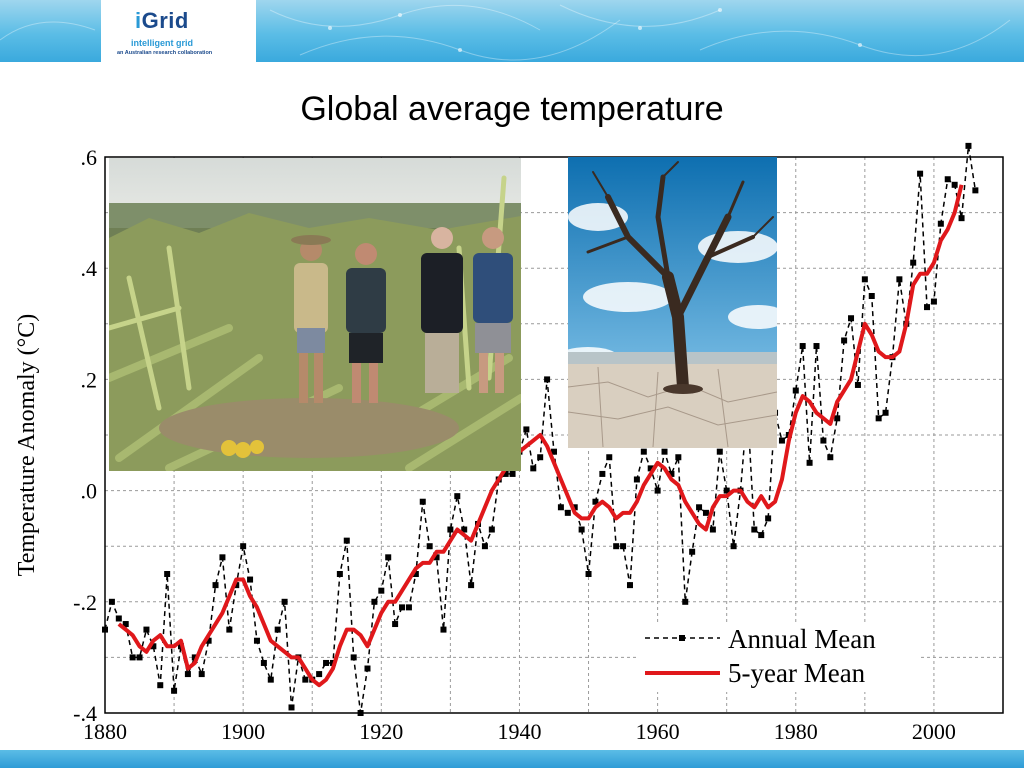 This screenshot has width=1024, height=768. Describe the element at coordinates (797, 673) in the screenshot. I see `legend-five-year-label: 5-year Mean` at that location.